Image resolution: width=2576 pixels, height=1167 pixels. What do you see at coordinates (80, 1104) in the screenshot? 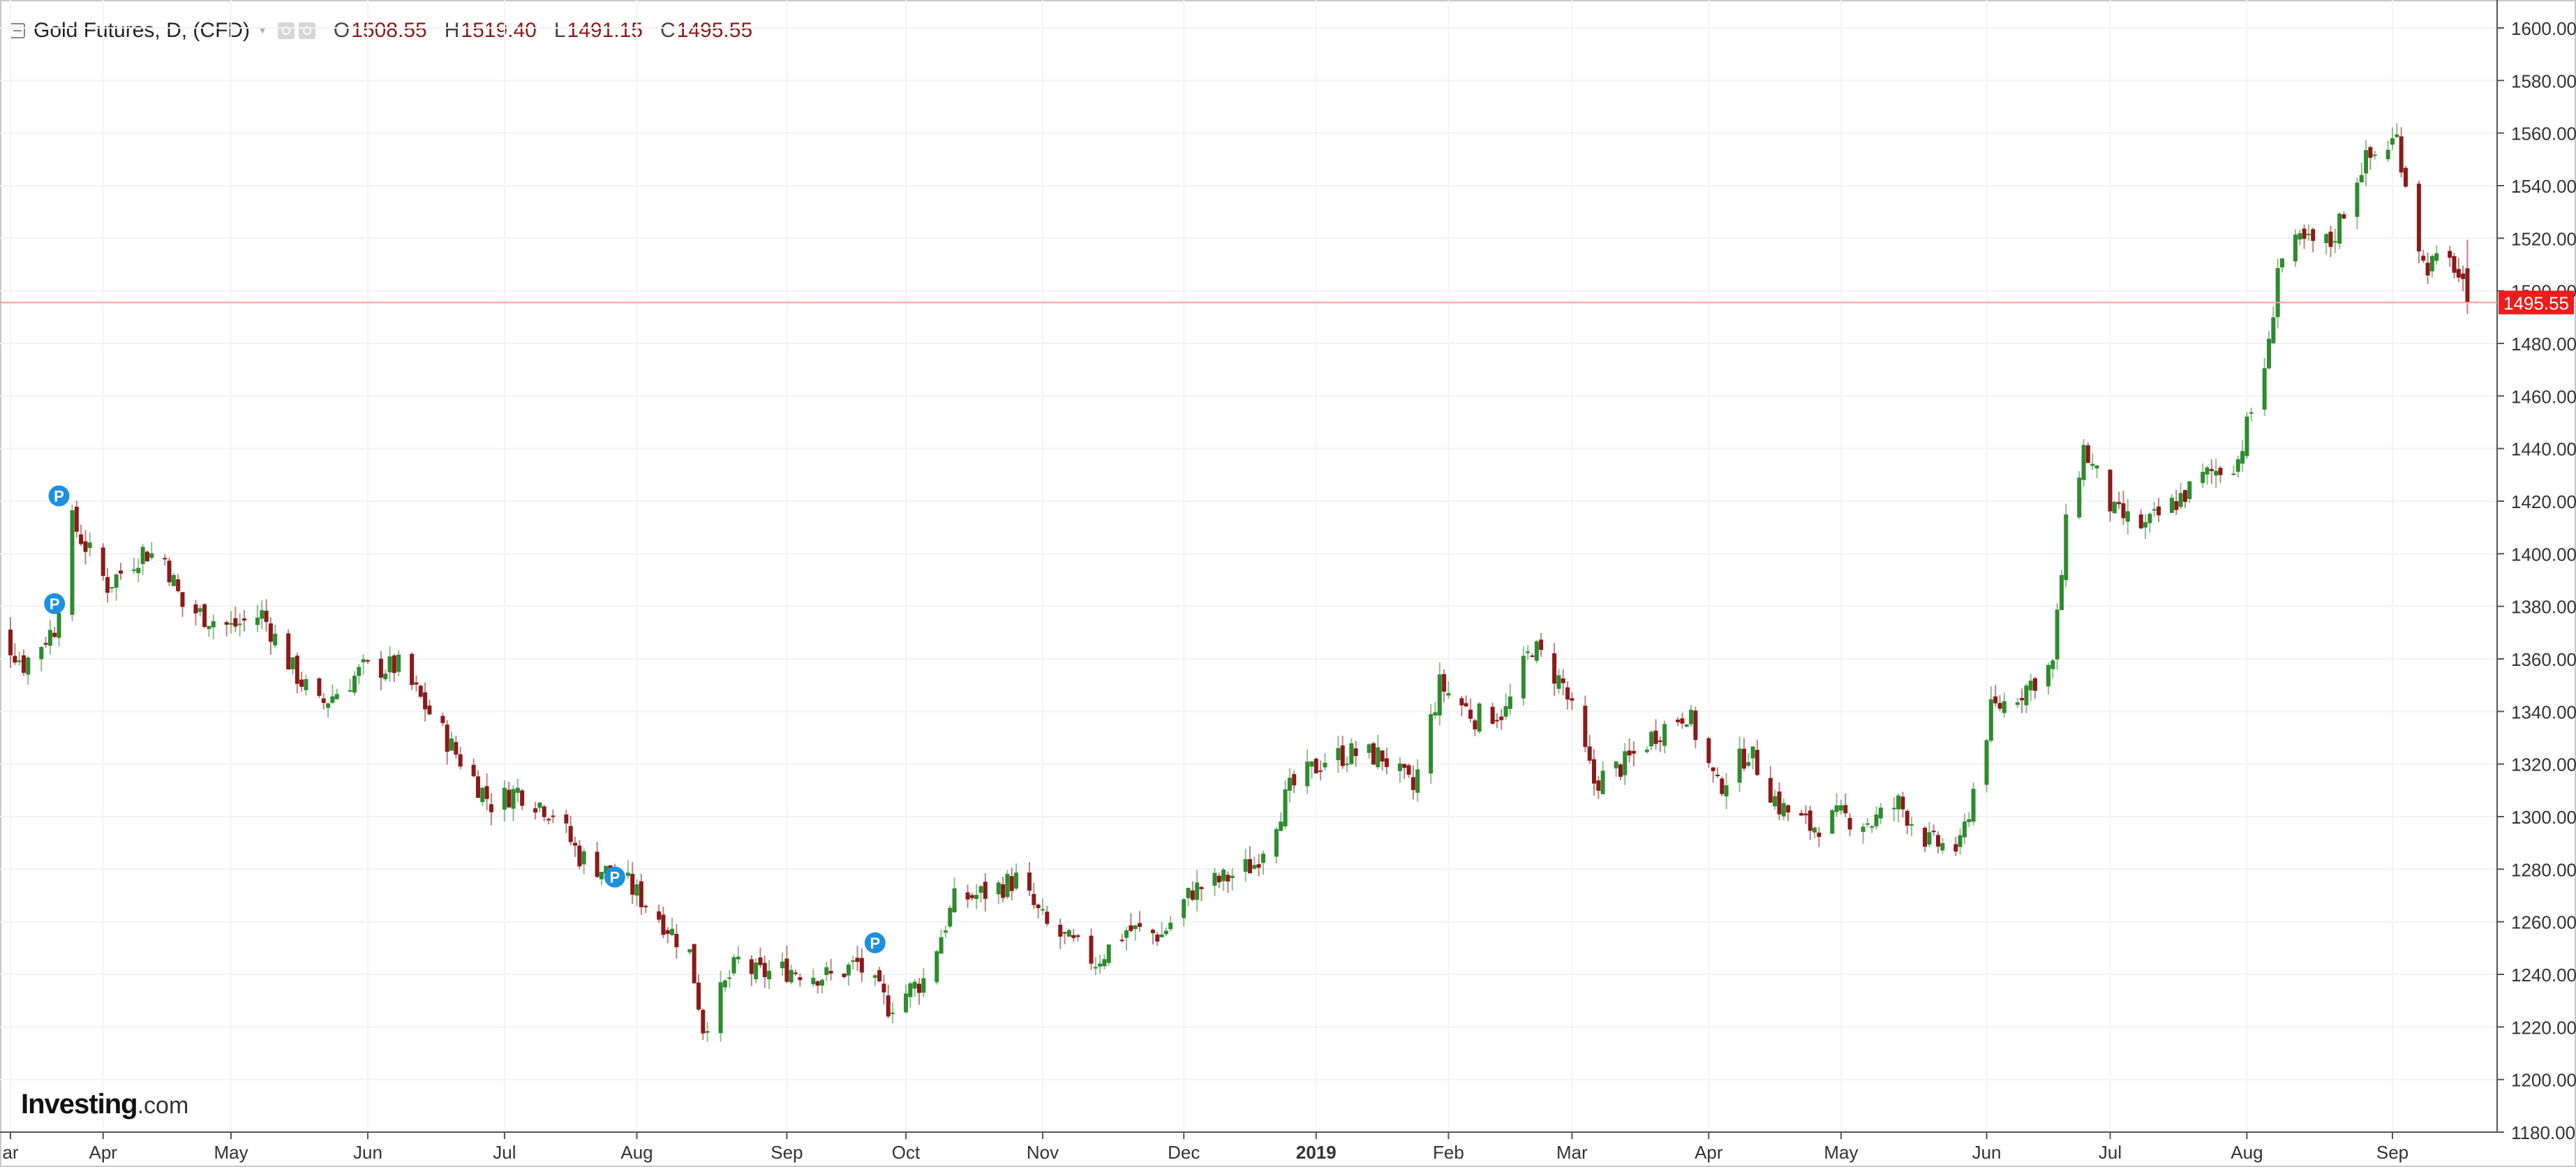
I see `logo-brand: Investing` at bounding box center [80, 1104].